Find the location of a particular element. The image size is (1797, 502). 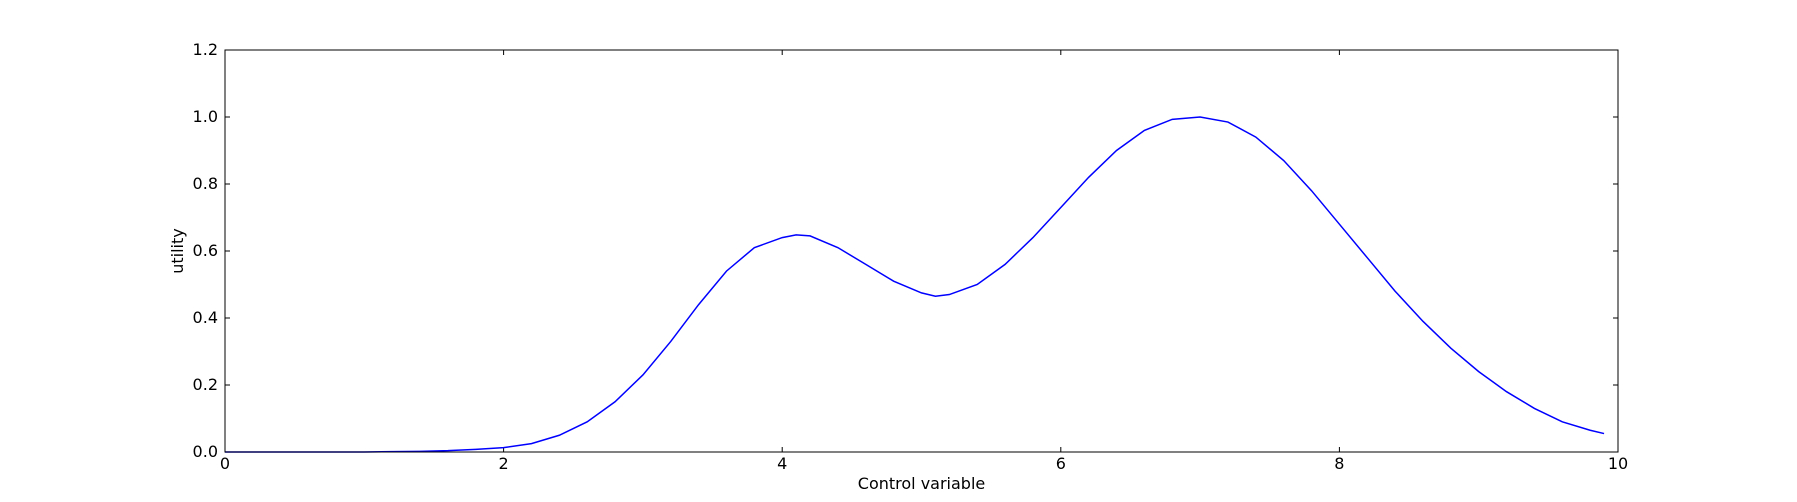

x-tick-label: 8 is located at coordinates (1339, 463).